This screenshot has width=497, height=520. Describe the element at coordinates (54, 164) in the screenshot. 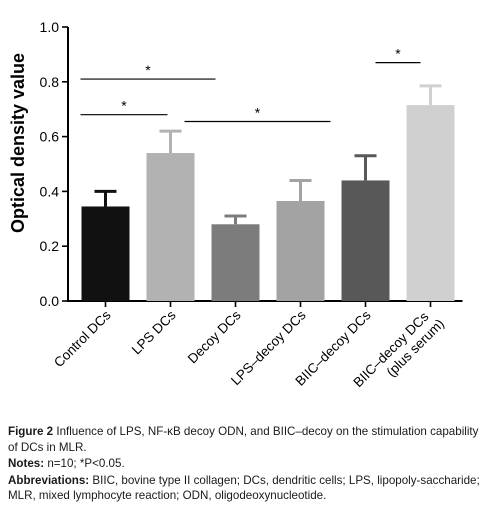

I see `y-ticks: 0.0 0.2 0.4 0.6 0.8 1.0` at that location.